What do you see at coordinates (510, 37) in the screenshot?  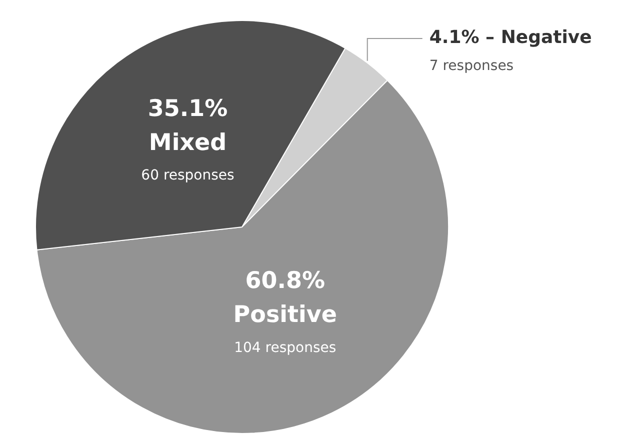 I see `slice-label: 4.1% – Negative` at bounding box center [510, 37].